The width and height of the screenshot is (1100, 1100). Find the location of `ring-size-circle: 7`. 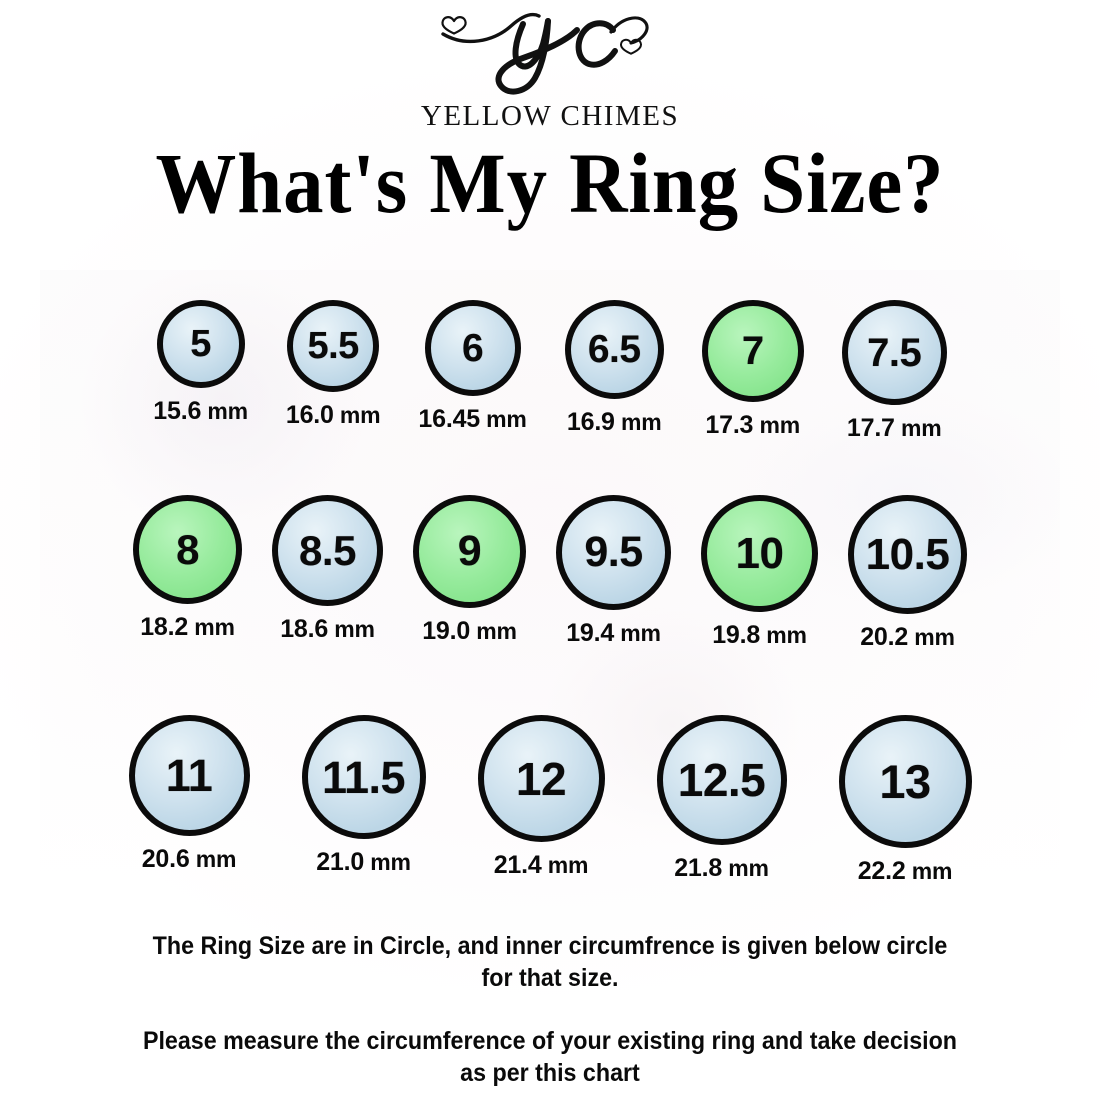

ring-size-circle: 7 is located at coordinates (752, 351).